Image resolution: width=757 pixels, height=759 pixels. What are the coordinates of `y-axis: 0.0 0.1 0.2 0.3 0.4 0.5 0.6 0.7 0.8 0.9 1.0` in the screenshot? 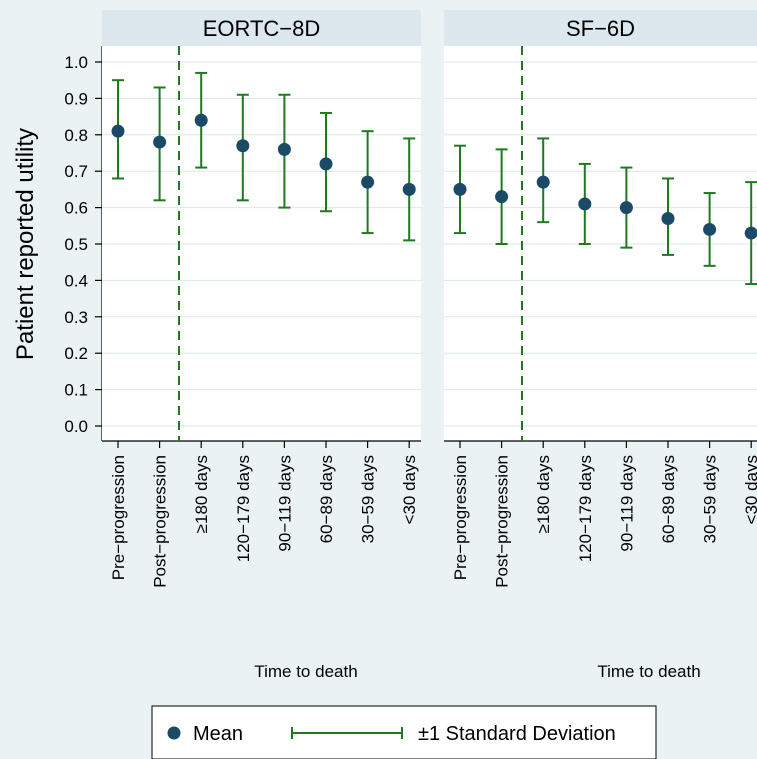 It's located at (83, 243).